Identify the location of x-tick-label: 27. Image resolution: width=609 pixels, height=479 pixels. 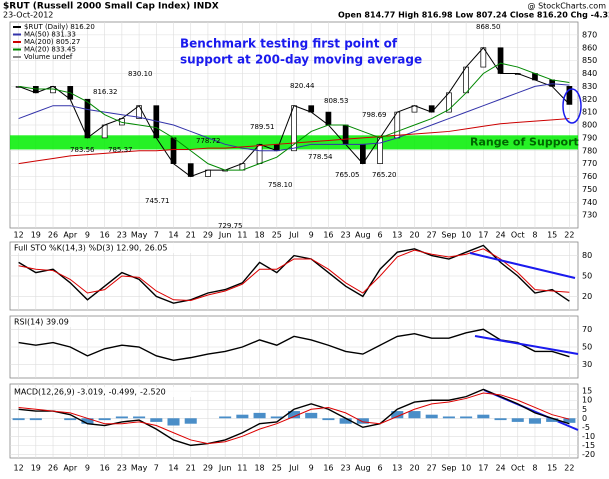
(432, 235).